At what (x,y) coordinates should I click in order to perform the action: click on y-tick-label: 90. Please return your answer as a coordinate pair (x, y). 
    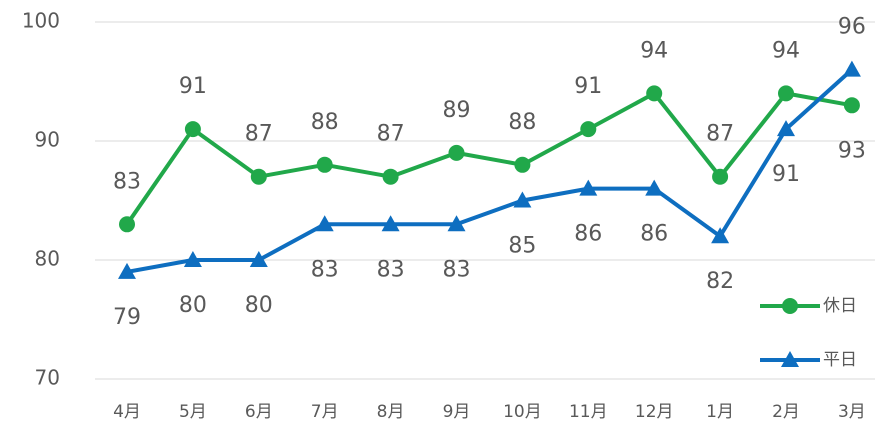
    Looking at the image, I should click on (47, 140).